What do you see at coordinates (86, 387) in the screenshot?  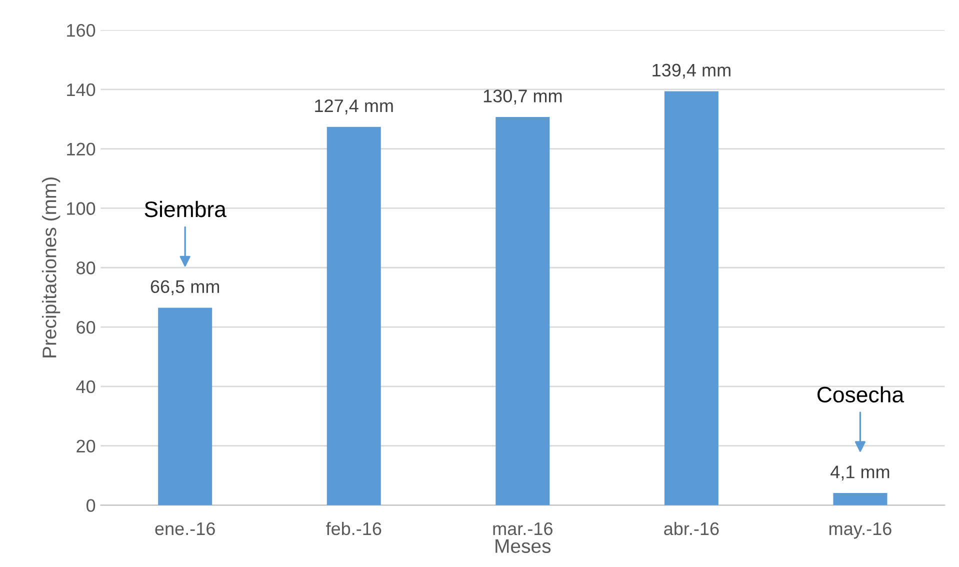 I see `y-tick-label: 40` at bounding box center [86, 387].